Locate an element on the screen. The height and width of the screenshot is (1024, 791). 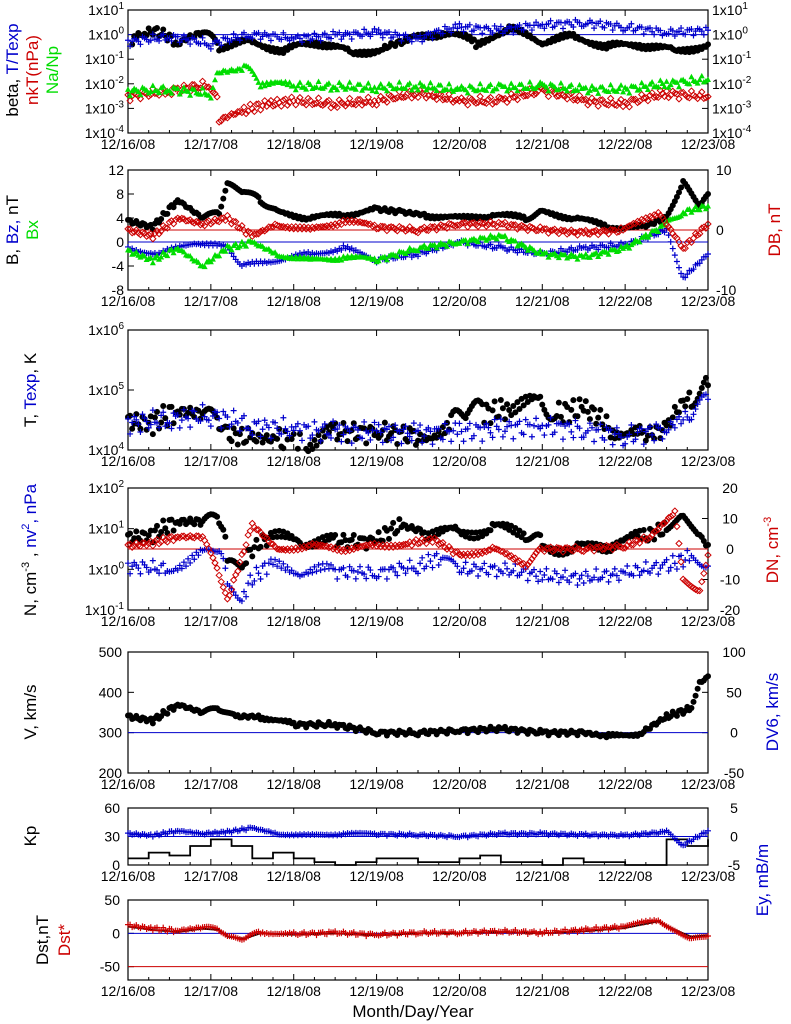
x-tick-label: 12/22/08 is located at coordinates (625, 461).